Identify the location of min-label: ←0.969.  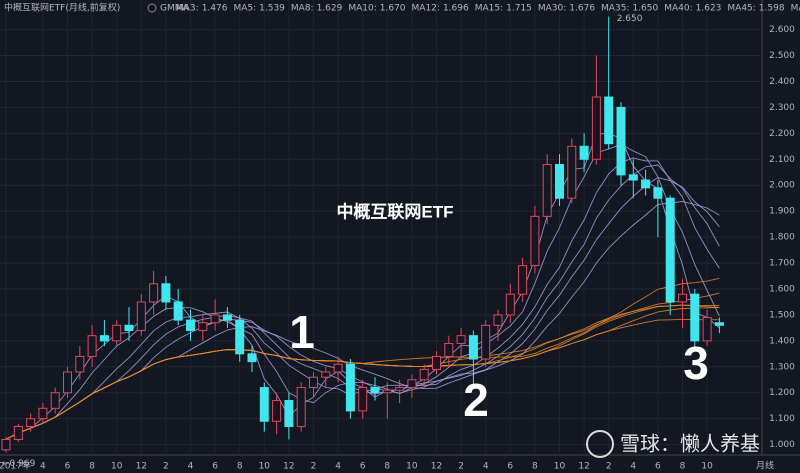
(19, 464).